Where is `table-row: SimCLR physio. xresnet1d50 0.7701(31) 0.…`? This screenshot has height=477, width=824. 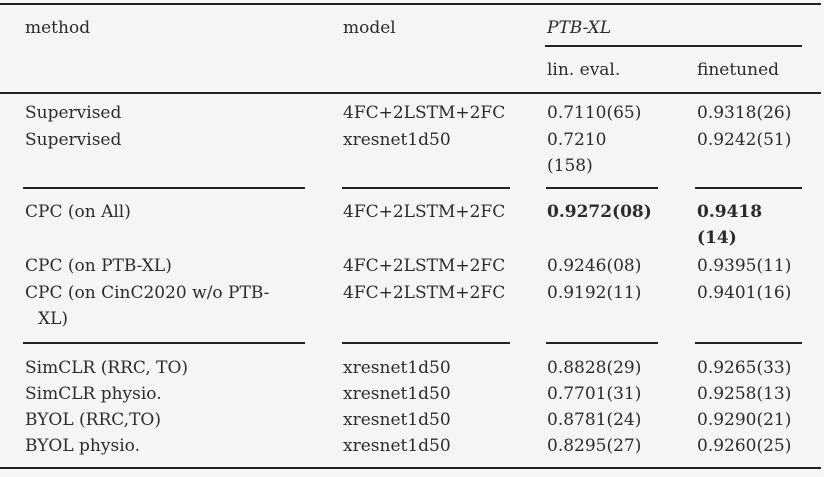 table-row: SimCLR physio. xresnet1d50 0.7701(31) 0.… is located at coordinates (424, 394).